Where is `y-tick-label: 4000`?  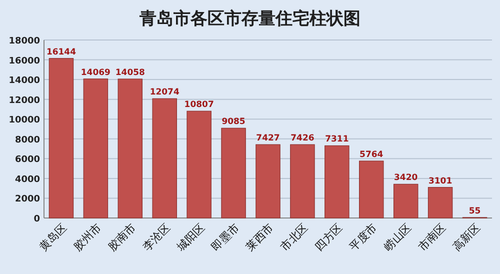 y-tick-label: 4000 is located at coordinates (27, 179).